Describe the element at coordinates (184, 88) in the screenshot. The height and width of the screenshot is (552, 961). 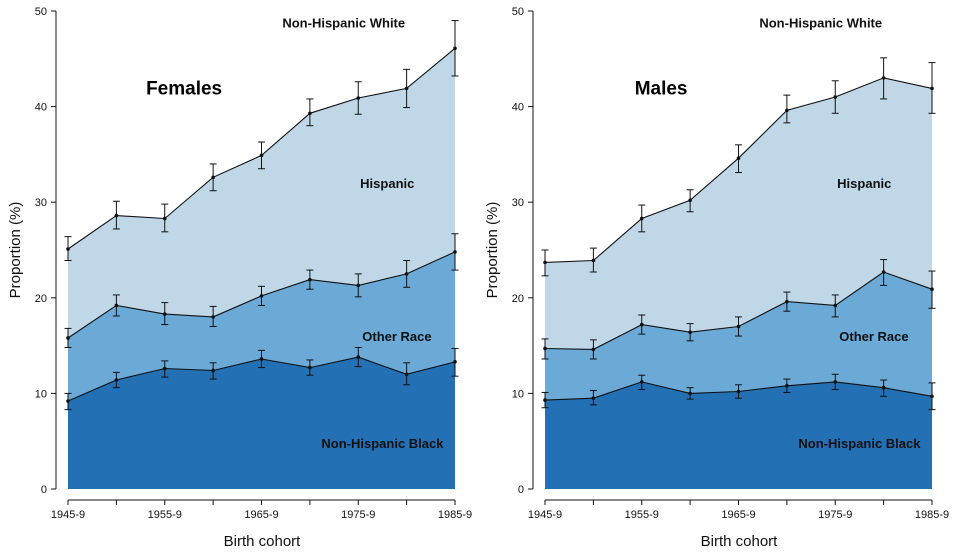
I see `panel-title: Females` at that location.